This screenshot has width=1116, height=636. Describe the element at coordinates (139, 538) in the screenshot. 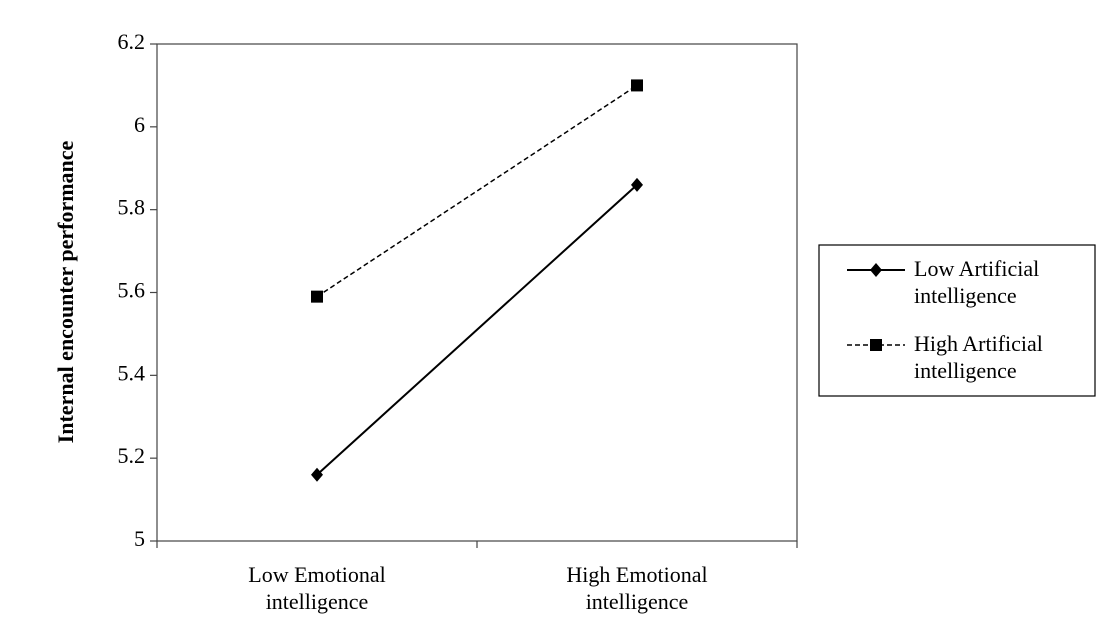

I see `y-tick-label: 5` at that location.